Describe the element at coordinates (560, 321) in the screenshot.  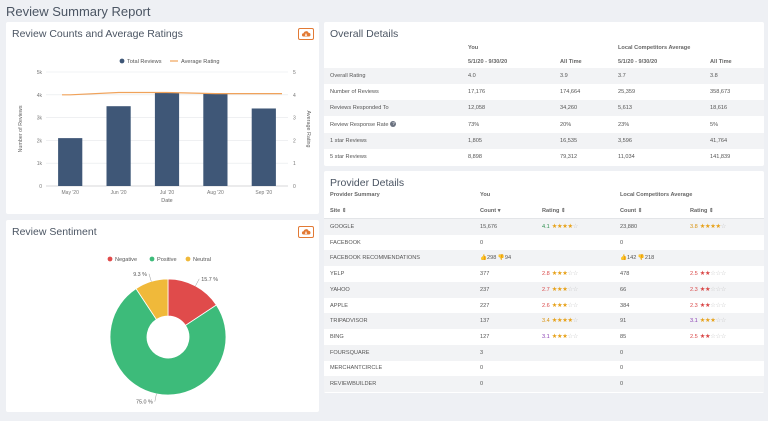
I see `provider-rating: 3.4 ★★★★☆` at that location.